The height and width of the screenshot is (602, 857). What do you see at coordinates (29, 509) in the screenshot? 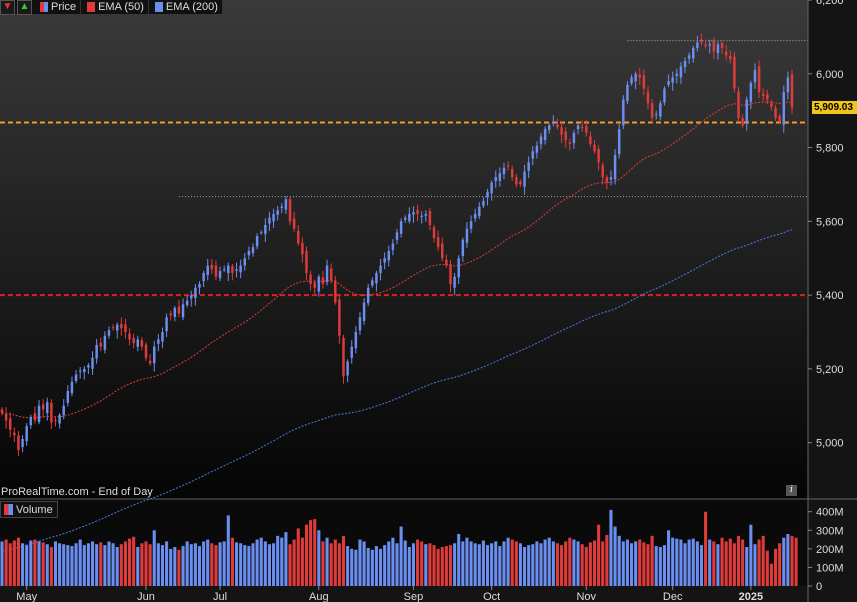
I see `volume-legend: Volume` at bounding box center [29, 509].